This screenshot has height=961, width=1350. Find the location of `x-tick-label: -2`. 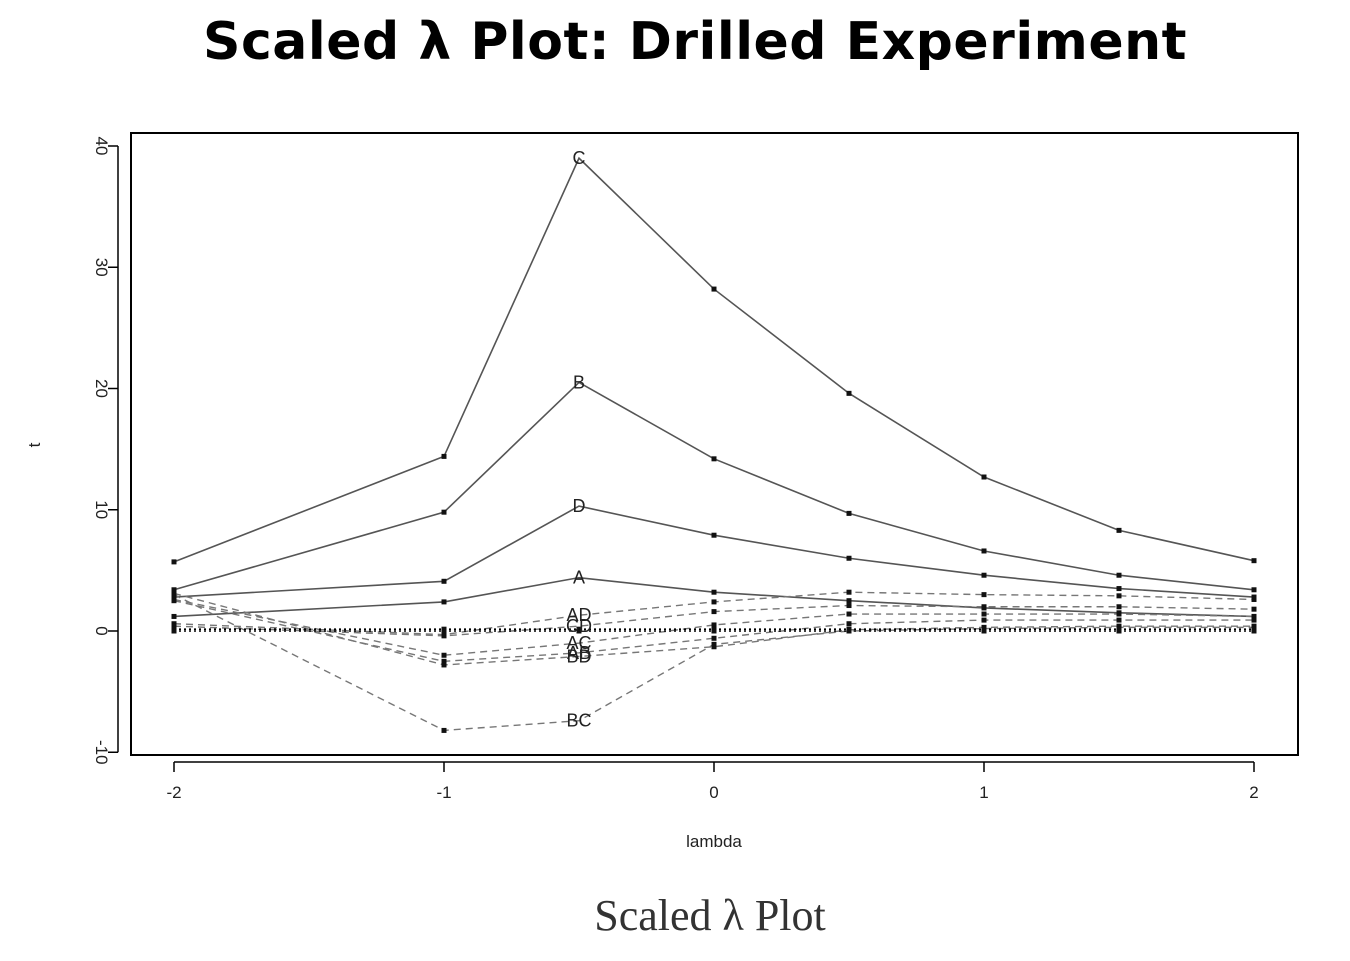

x-tick-label: -2 is located at coordinates (173, 792).